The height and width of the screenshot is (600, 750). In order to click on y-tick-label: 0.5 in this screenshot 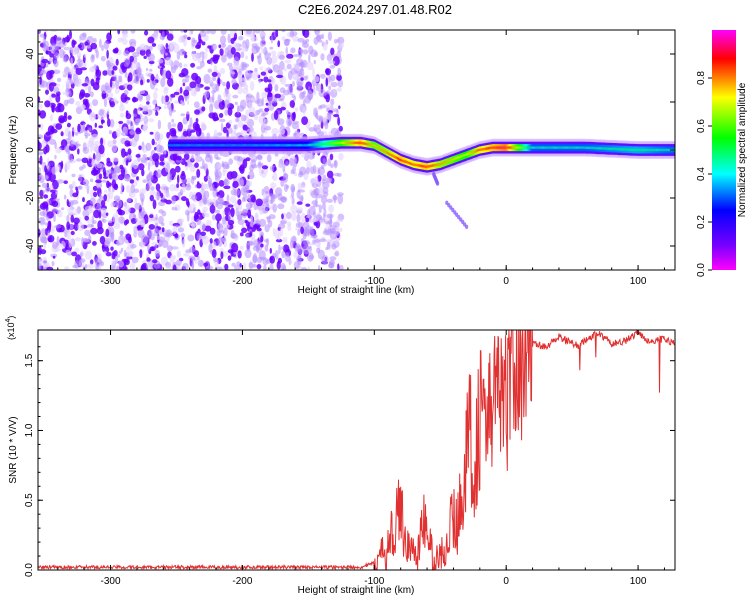, I will do `click(29, 500)`.